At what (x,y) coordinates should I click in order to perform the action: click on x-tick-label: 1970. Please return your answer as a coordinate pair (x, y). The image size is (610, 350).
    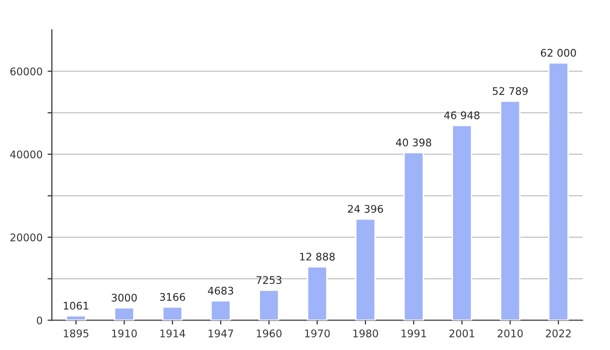
    Looking at the image, I should click on (317, 333).